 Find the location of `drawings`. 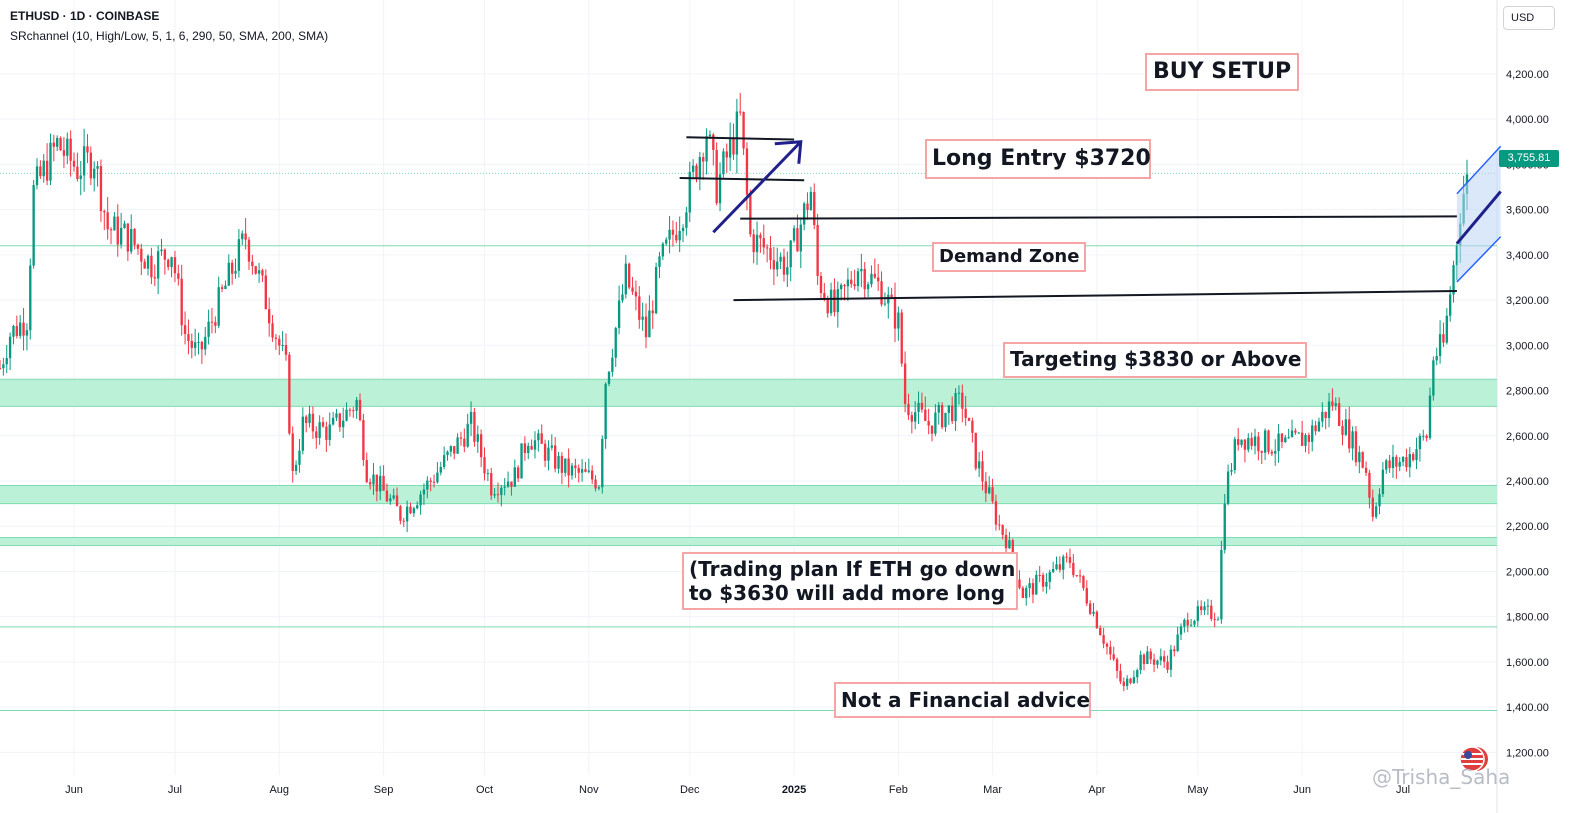

drawings is located at coordinates (1090, 219).